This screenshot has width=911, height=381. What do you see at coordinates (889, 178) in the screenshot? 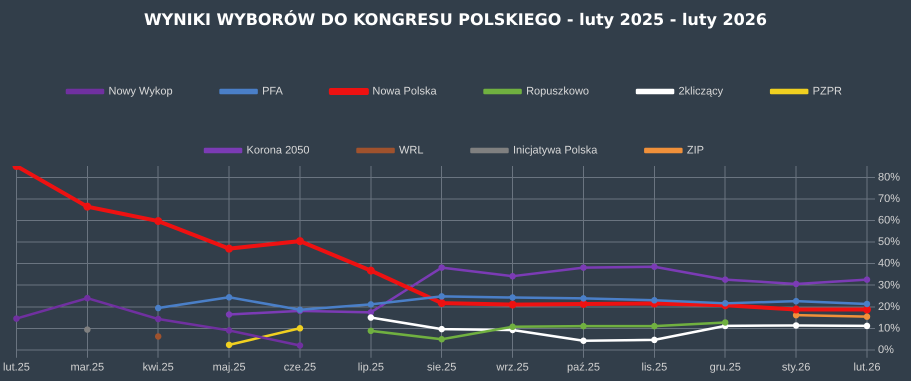
I see `y-tick-label: 80%` at bounding box center [889, 178].